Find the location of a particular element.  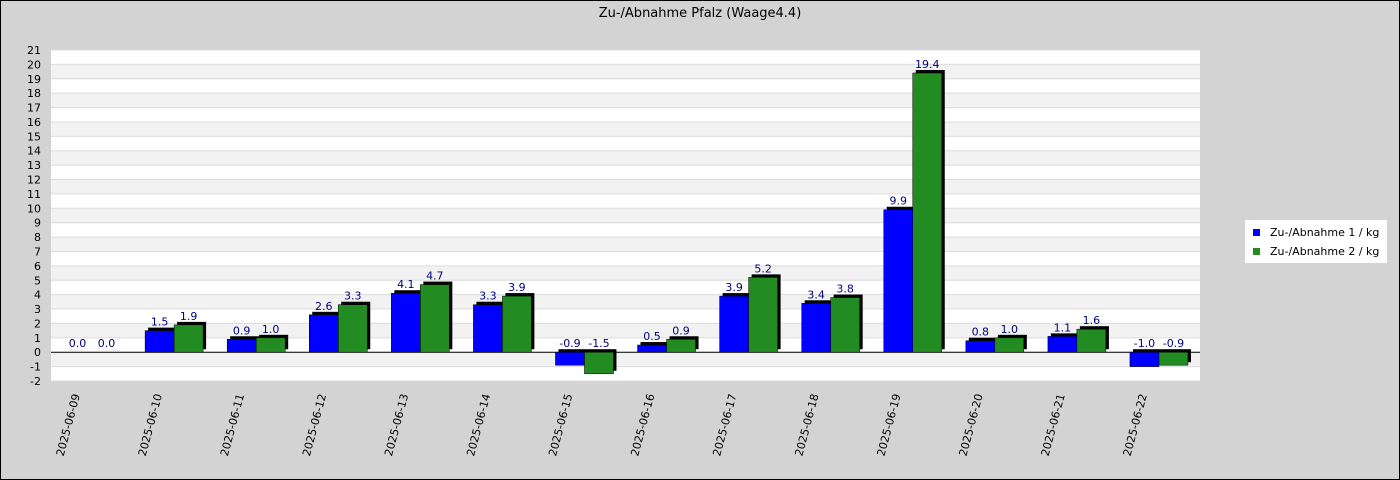

legend-label-series-2: Zu-/Abnahme 2 / kg is located at coordinates (1324, 251).